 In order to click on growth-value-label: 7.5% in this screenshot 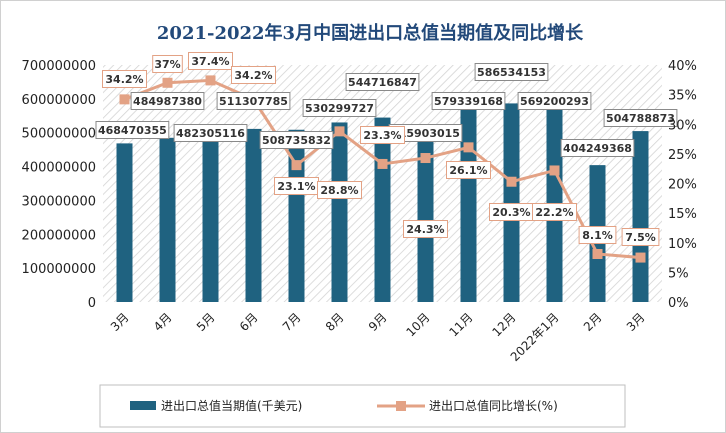, I will do `click(640, 237)`.